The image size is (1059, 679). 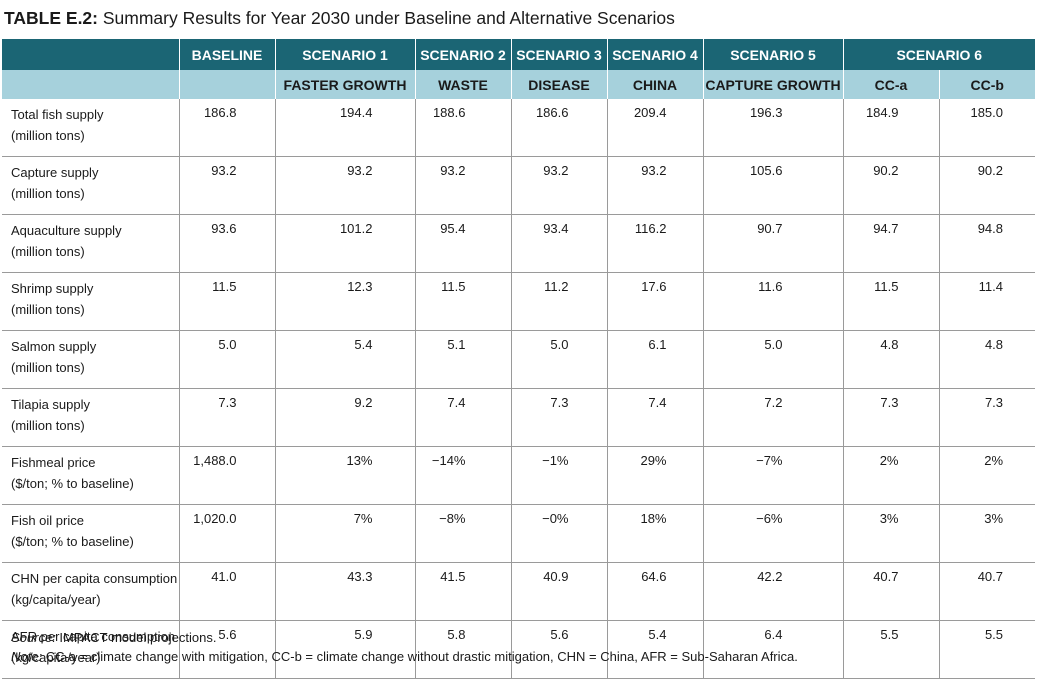 What do you see at coordinates (987, 243) in the screenshot?
I see `value-cell: 94.8` at bounding box center [987, 243].